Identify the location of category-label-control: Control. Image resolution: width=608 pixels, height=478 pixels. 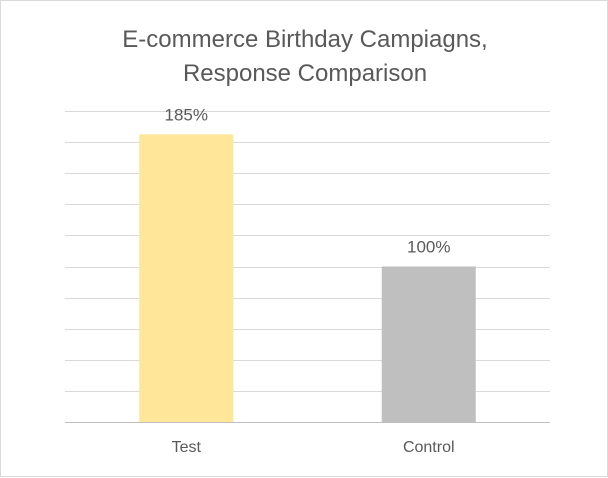
(429, 447).